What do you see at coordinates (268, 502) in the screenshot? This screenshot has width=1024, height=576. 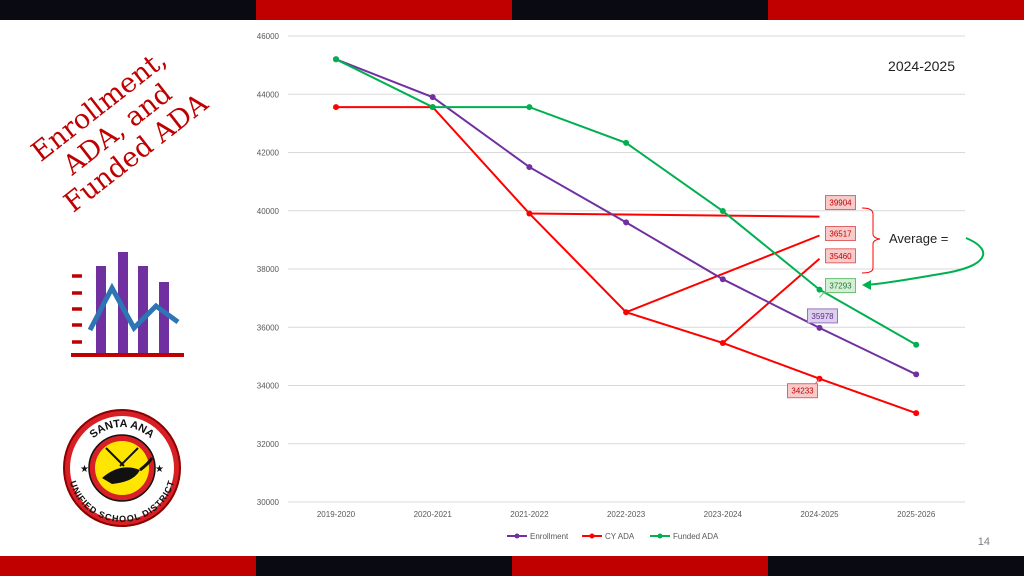 I see `y-tick-label: 30000` at bounding box center [268, 502].